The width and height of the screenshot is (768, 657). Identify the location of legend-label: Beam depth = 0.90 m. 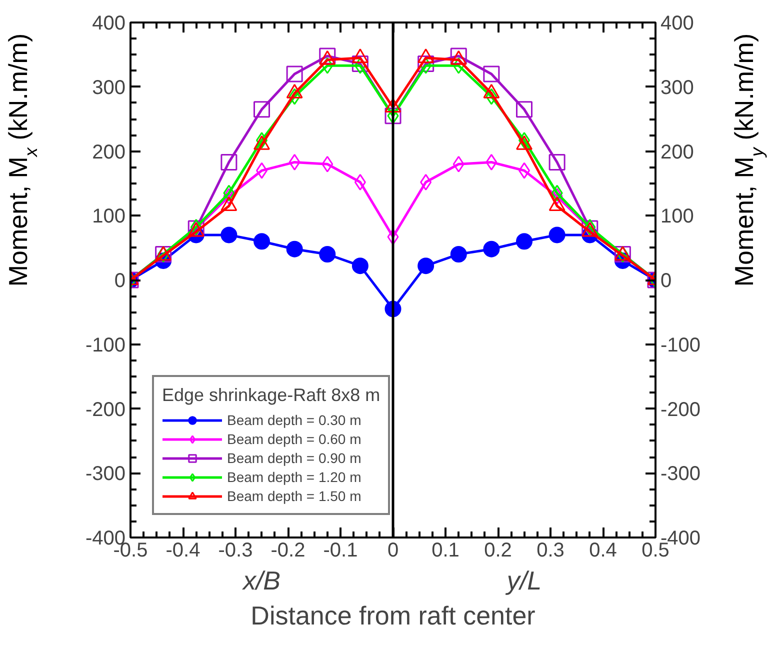
(294, 458).